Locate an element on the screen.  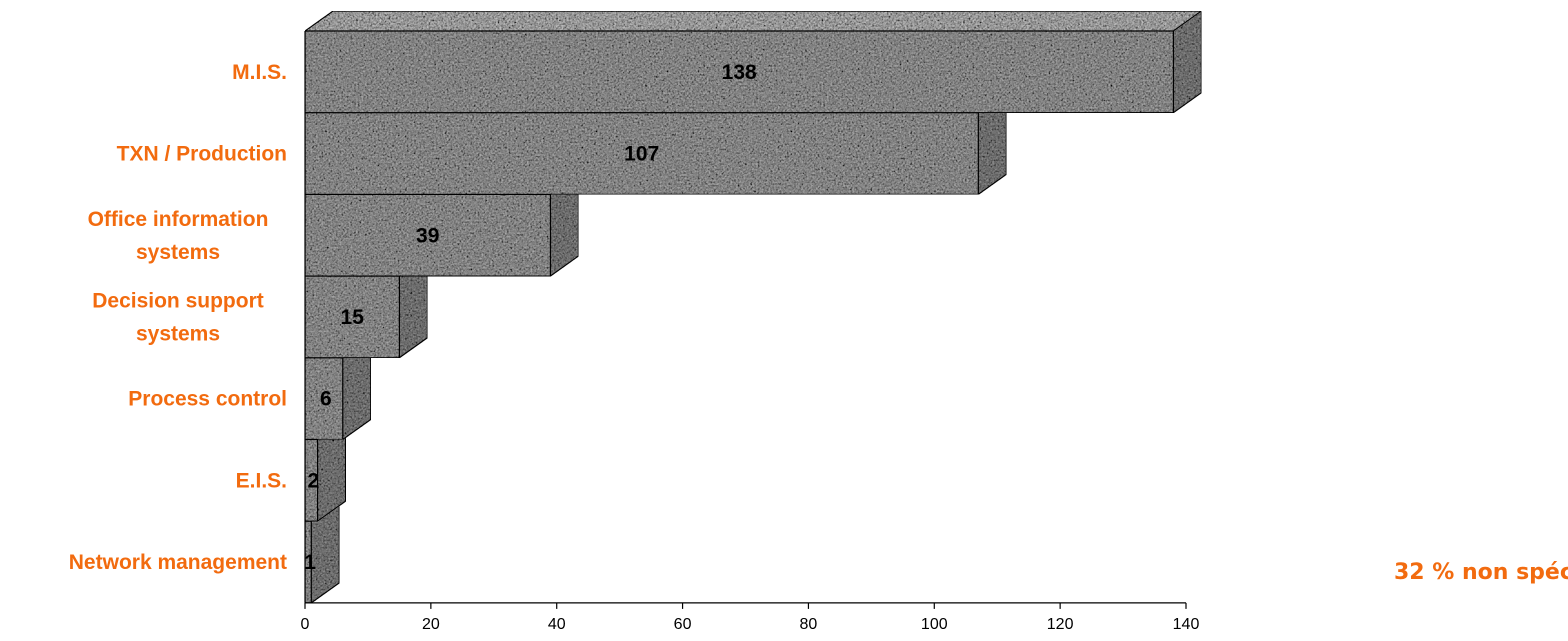
category-label: E.I.S. is located at coordinates (261, 480).